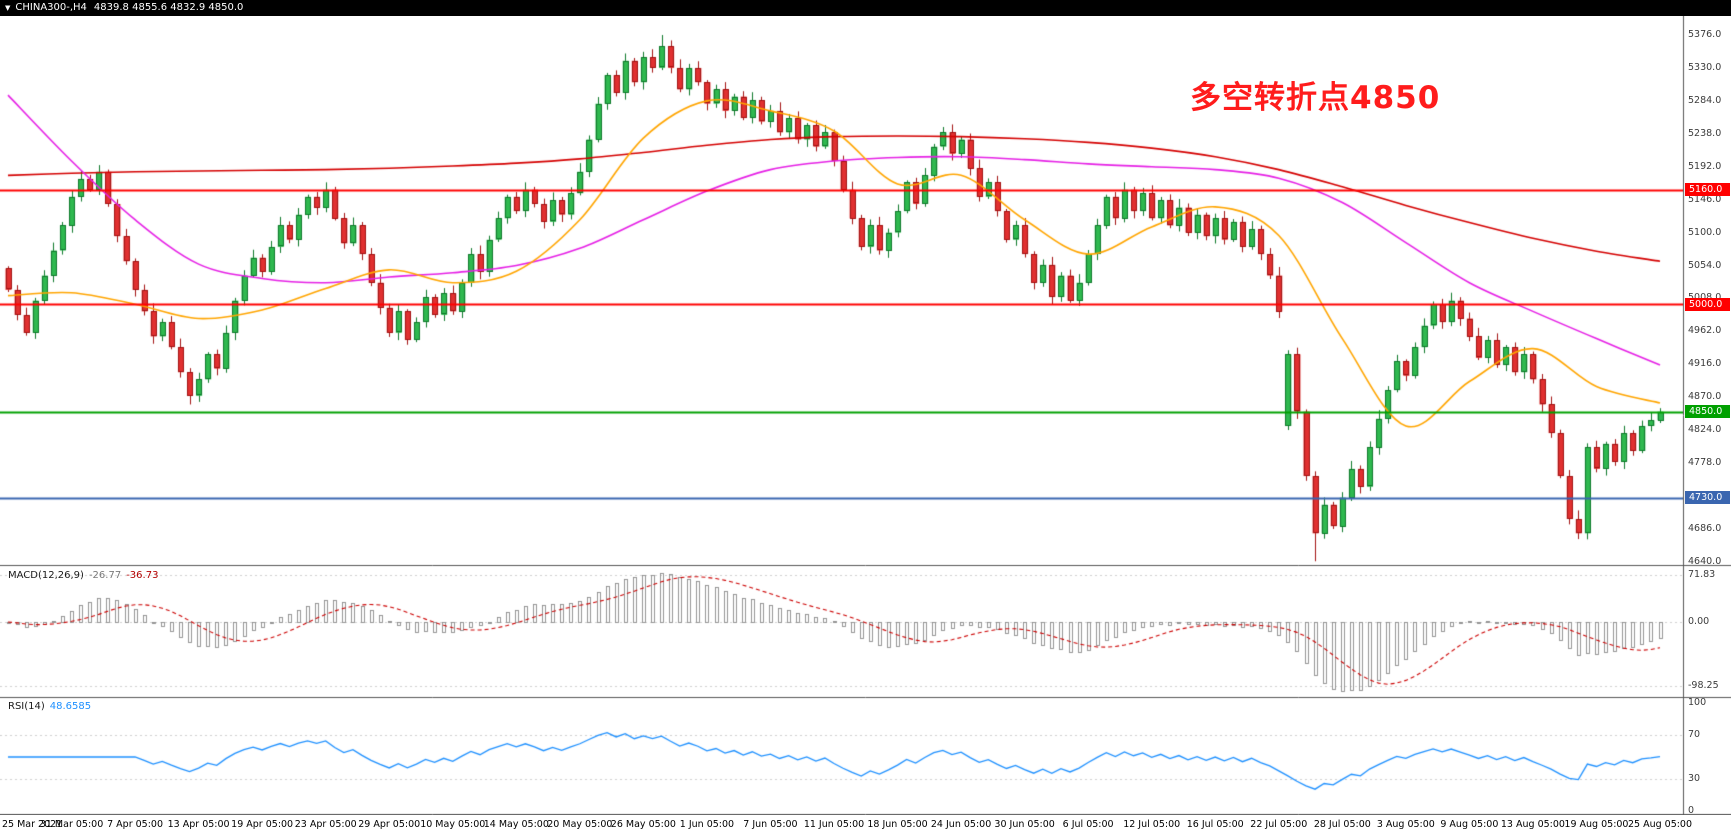 This screenshot has height=834, width=1731. I want to click on date-label: 20 May 05:00, so click(580, 824).